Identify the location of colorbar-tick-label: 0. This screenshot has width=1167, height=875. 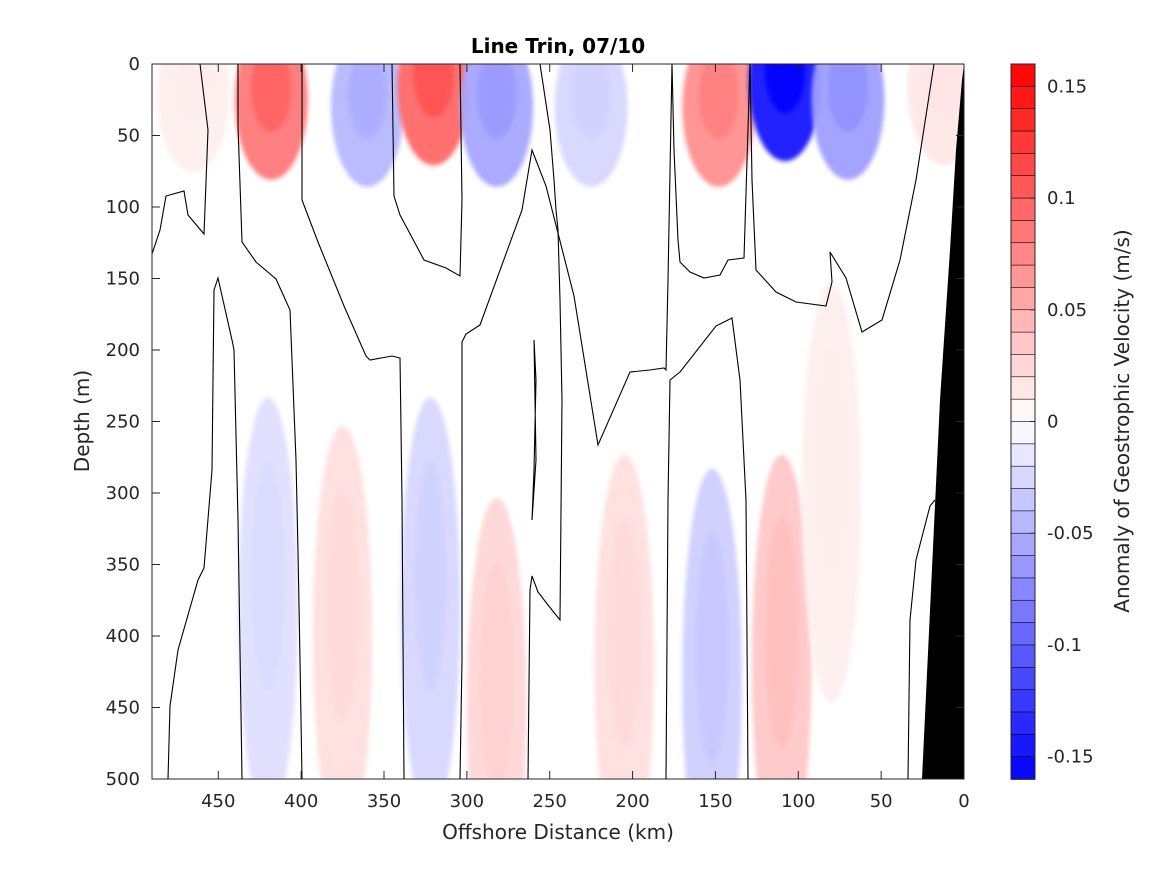
(1052, 422).